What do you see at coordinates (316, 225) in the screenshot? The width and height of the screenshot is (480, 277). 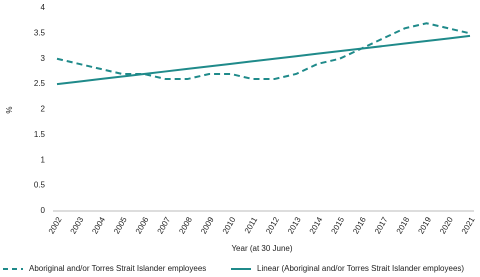 I see `x-tick-label: 2014` at bounding box center [316, 225].